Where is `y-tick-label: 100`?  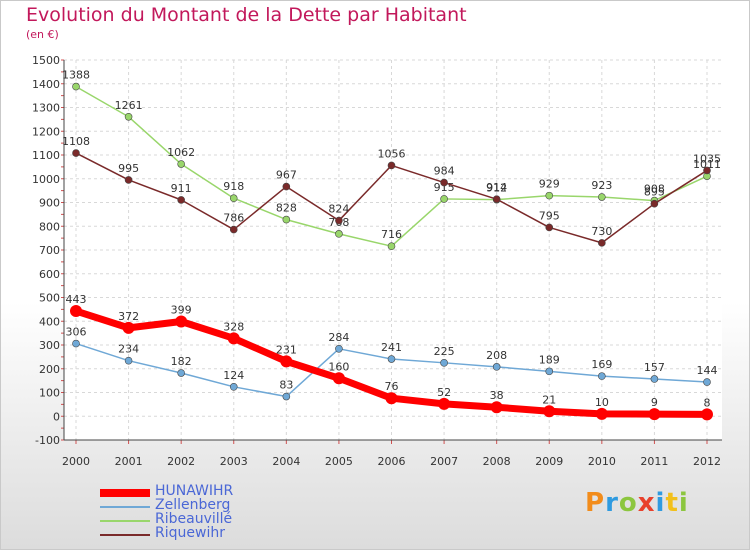 y-tick-label: 100 is located at coordinates (49, 393).